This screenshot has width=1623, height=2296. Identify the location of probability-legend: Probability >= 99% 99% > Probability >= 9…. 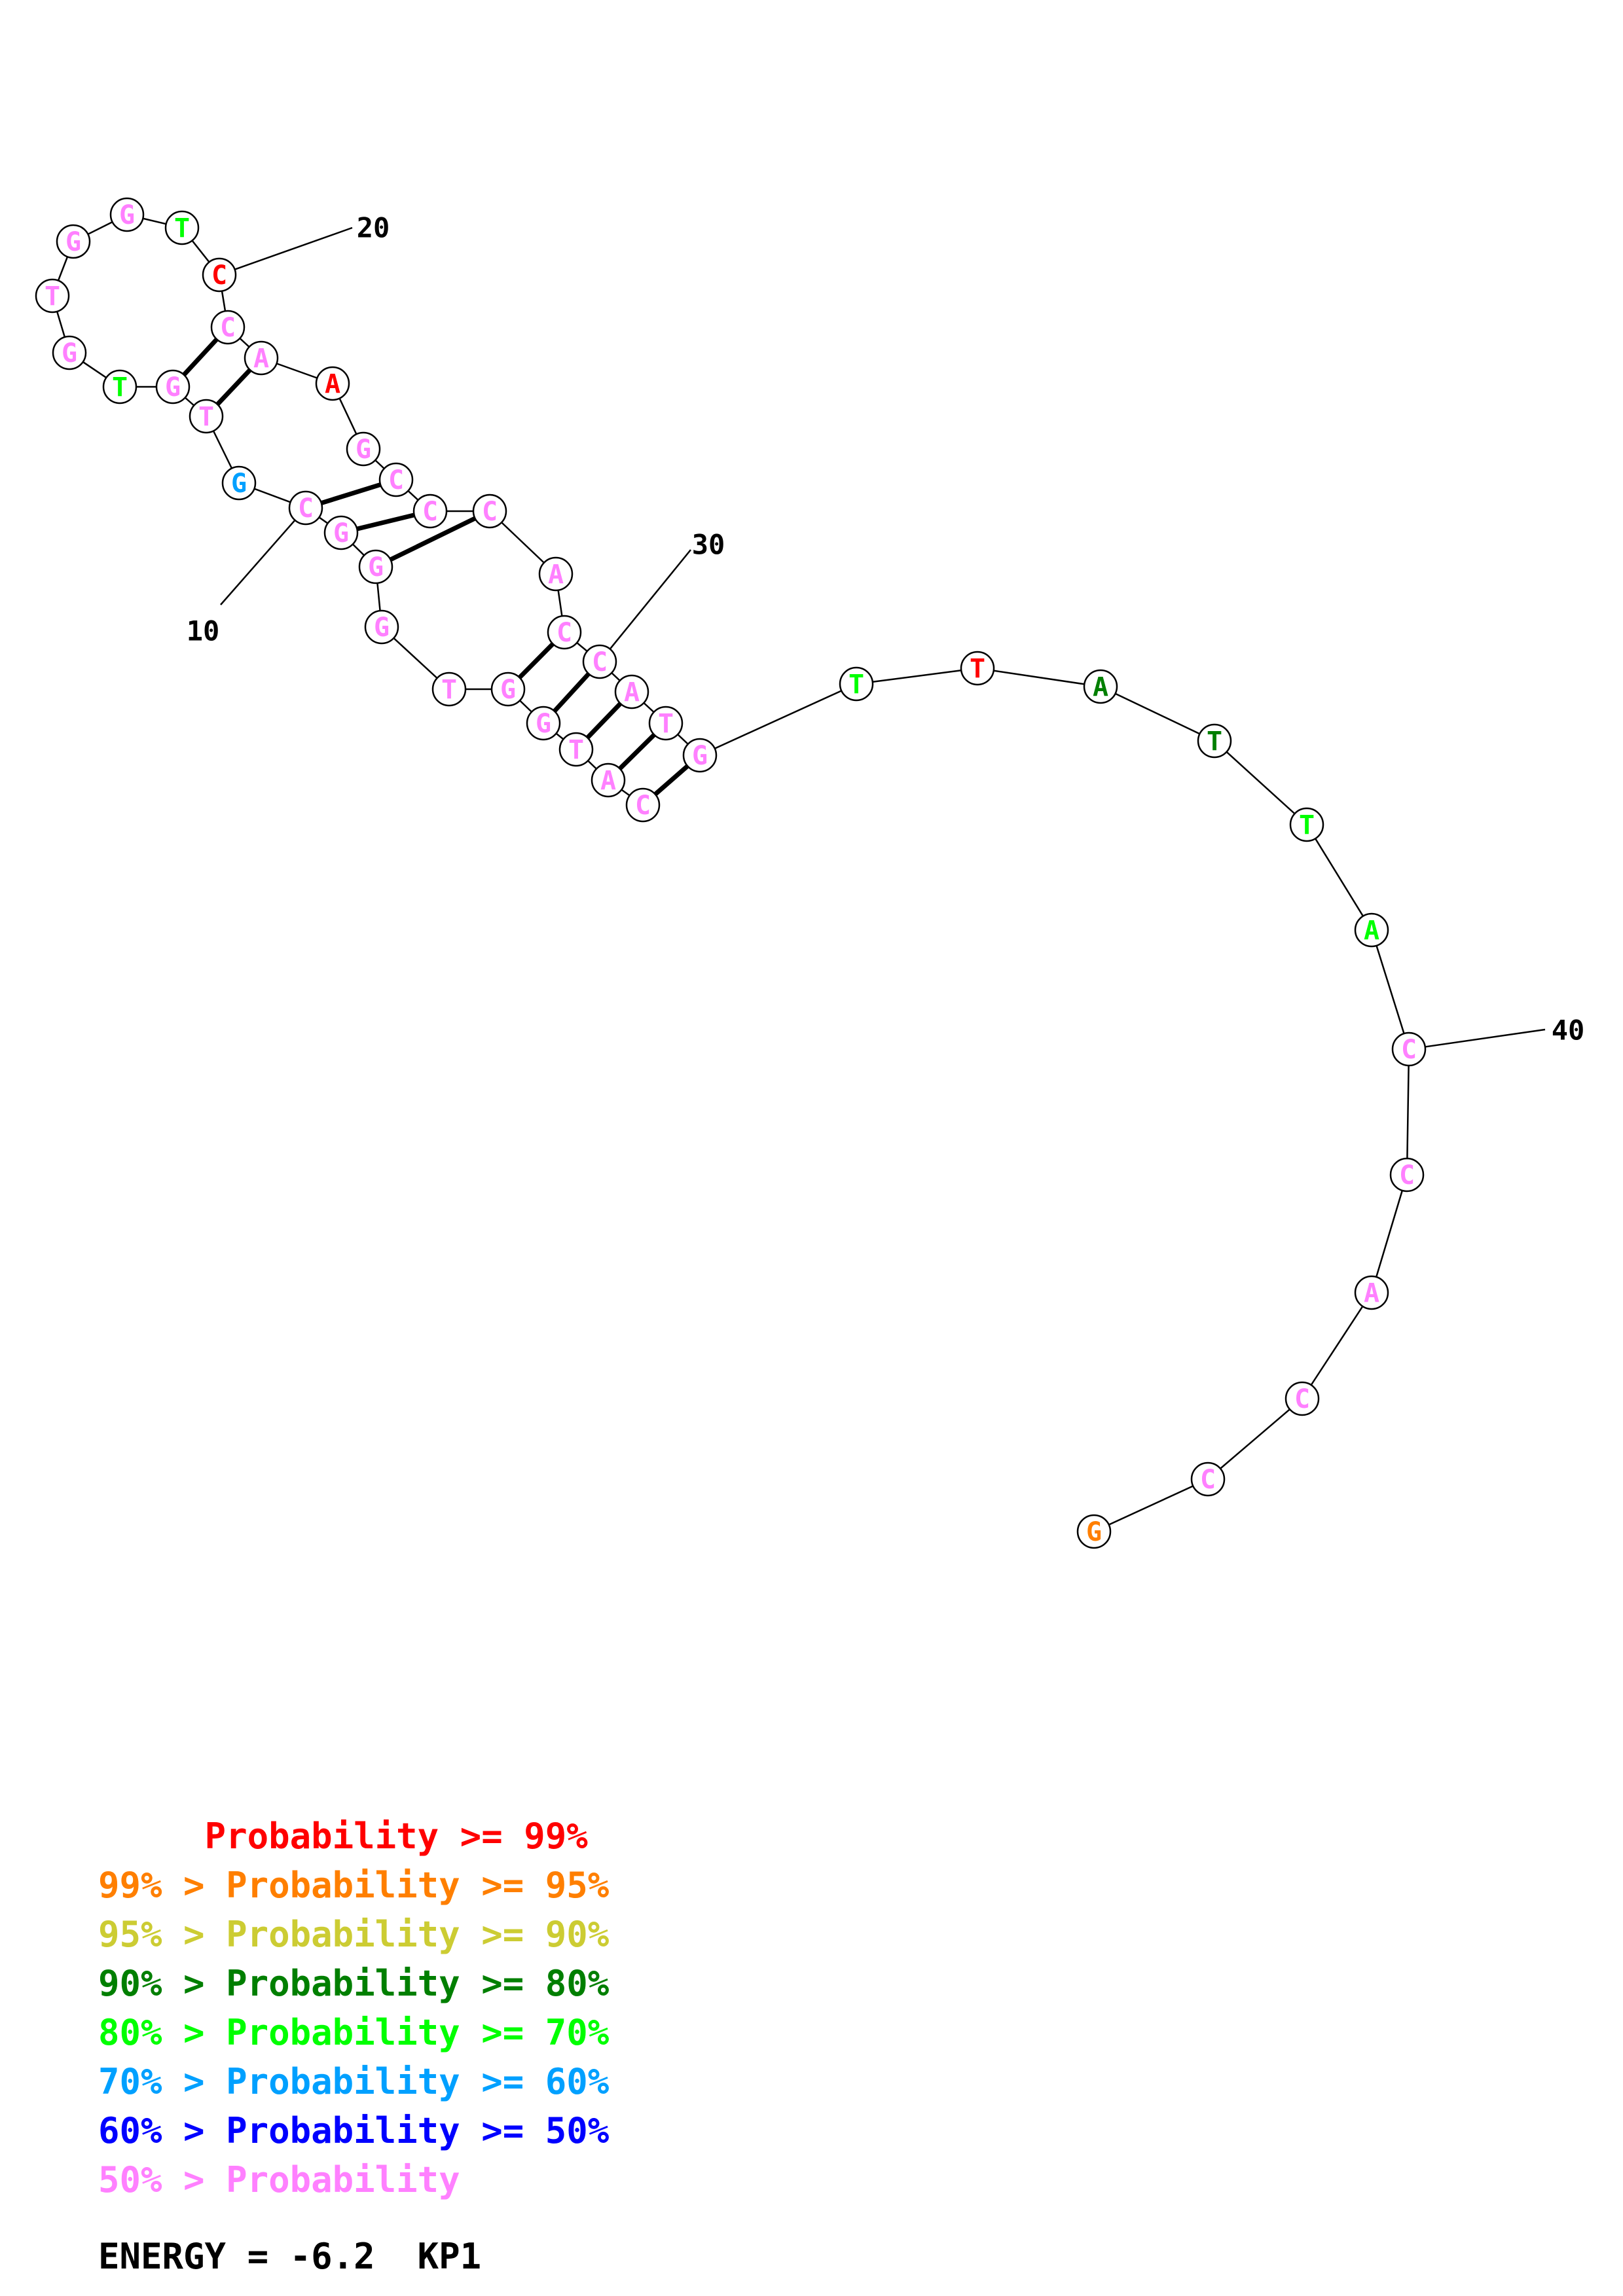
(354, 2008).